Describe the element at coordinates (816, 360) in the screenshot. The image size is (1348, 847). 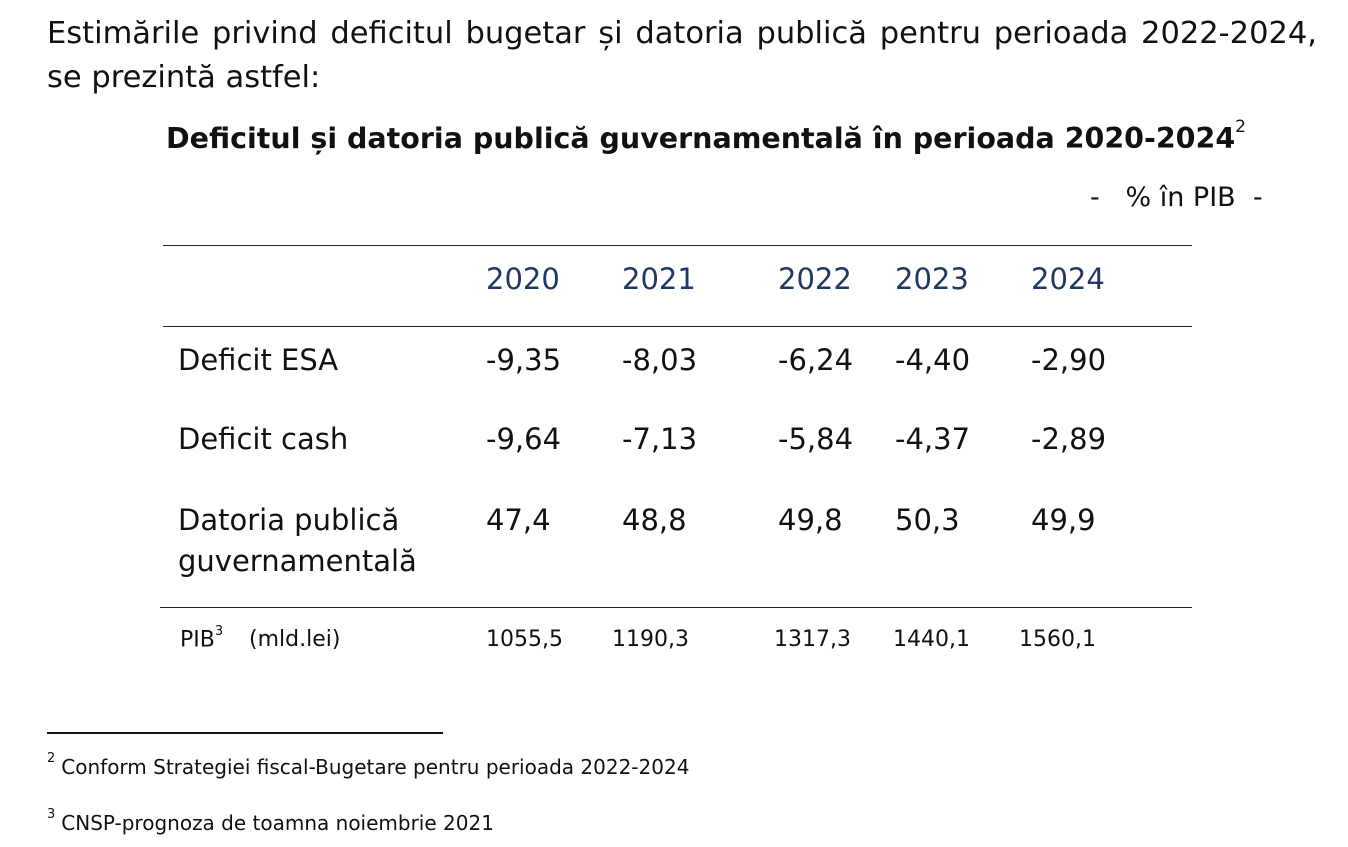
I see `table-cell: -6,24` at that location.